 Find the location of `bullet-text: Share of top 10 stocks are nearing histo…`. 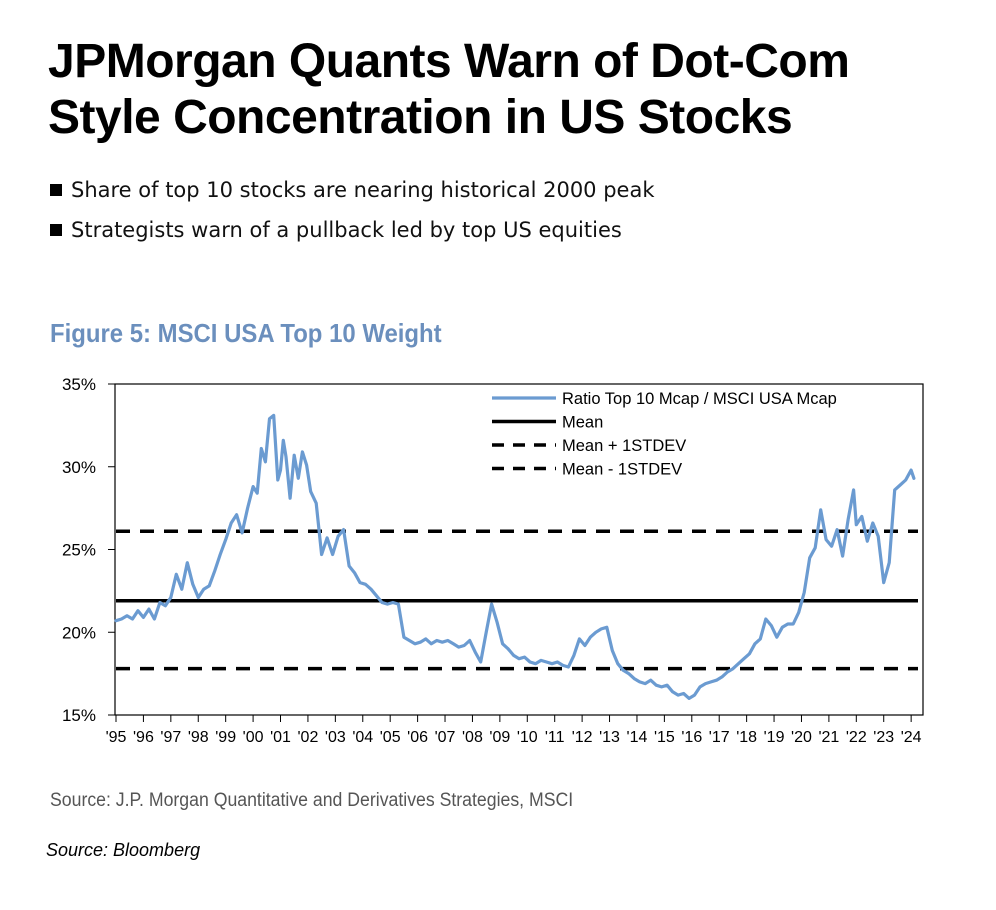

bullet-text: Share of top 10 stocks are nearing histo… is located at coordinates (363, 190).